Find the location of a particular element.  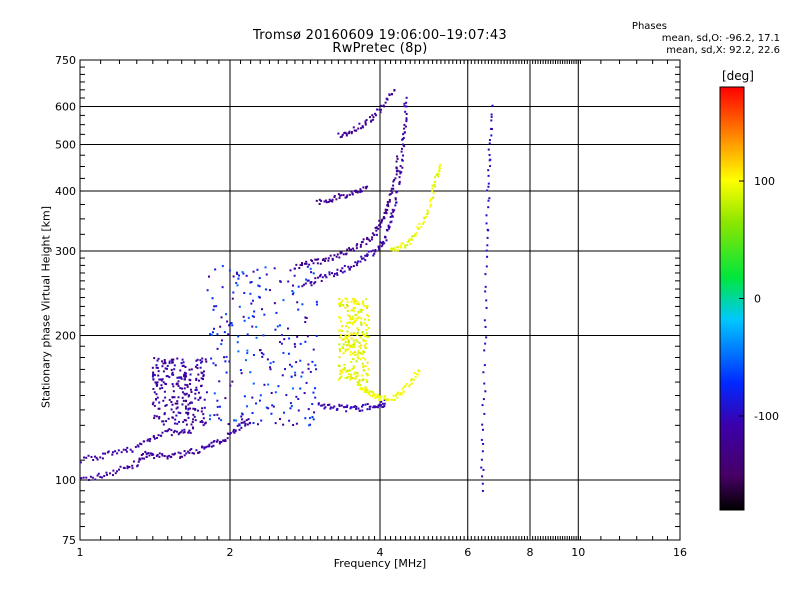

y-axis-label: Stationary phase Virtual Height [km] is located at coordinates (46, 307).